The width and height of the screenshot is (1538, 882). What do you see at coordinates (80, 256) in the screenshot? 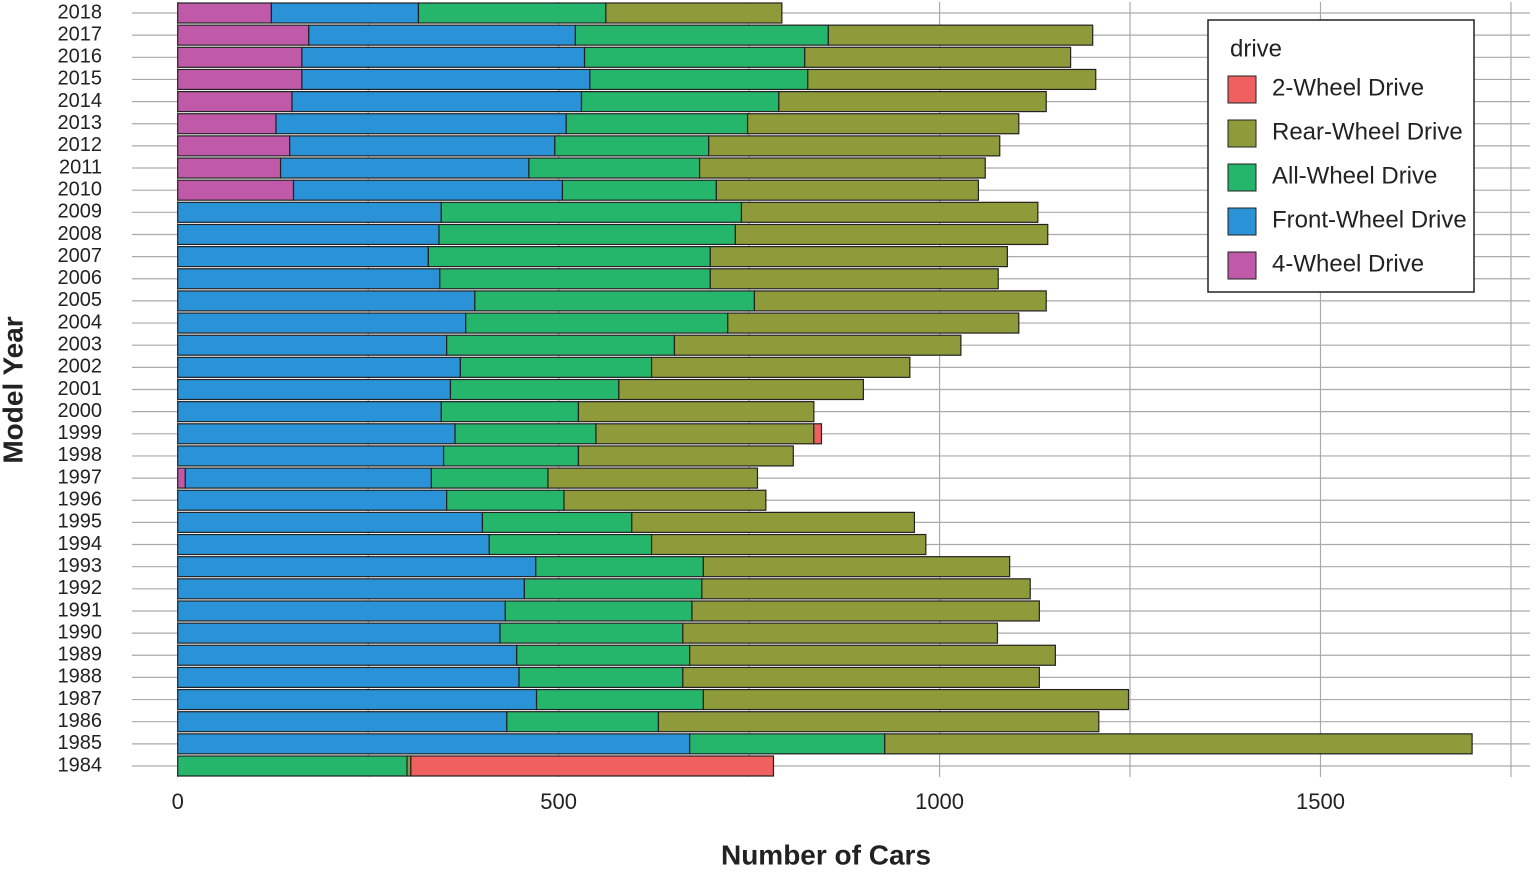
I see `y-tick-label: 2007` at bounding box center [80, 256].